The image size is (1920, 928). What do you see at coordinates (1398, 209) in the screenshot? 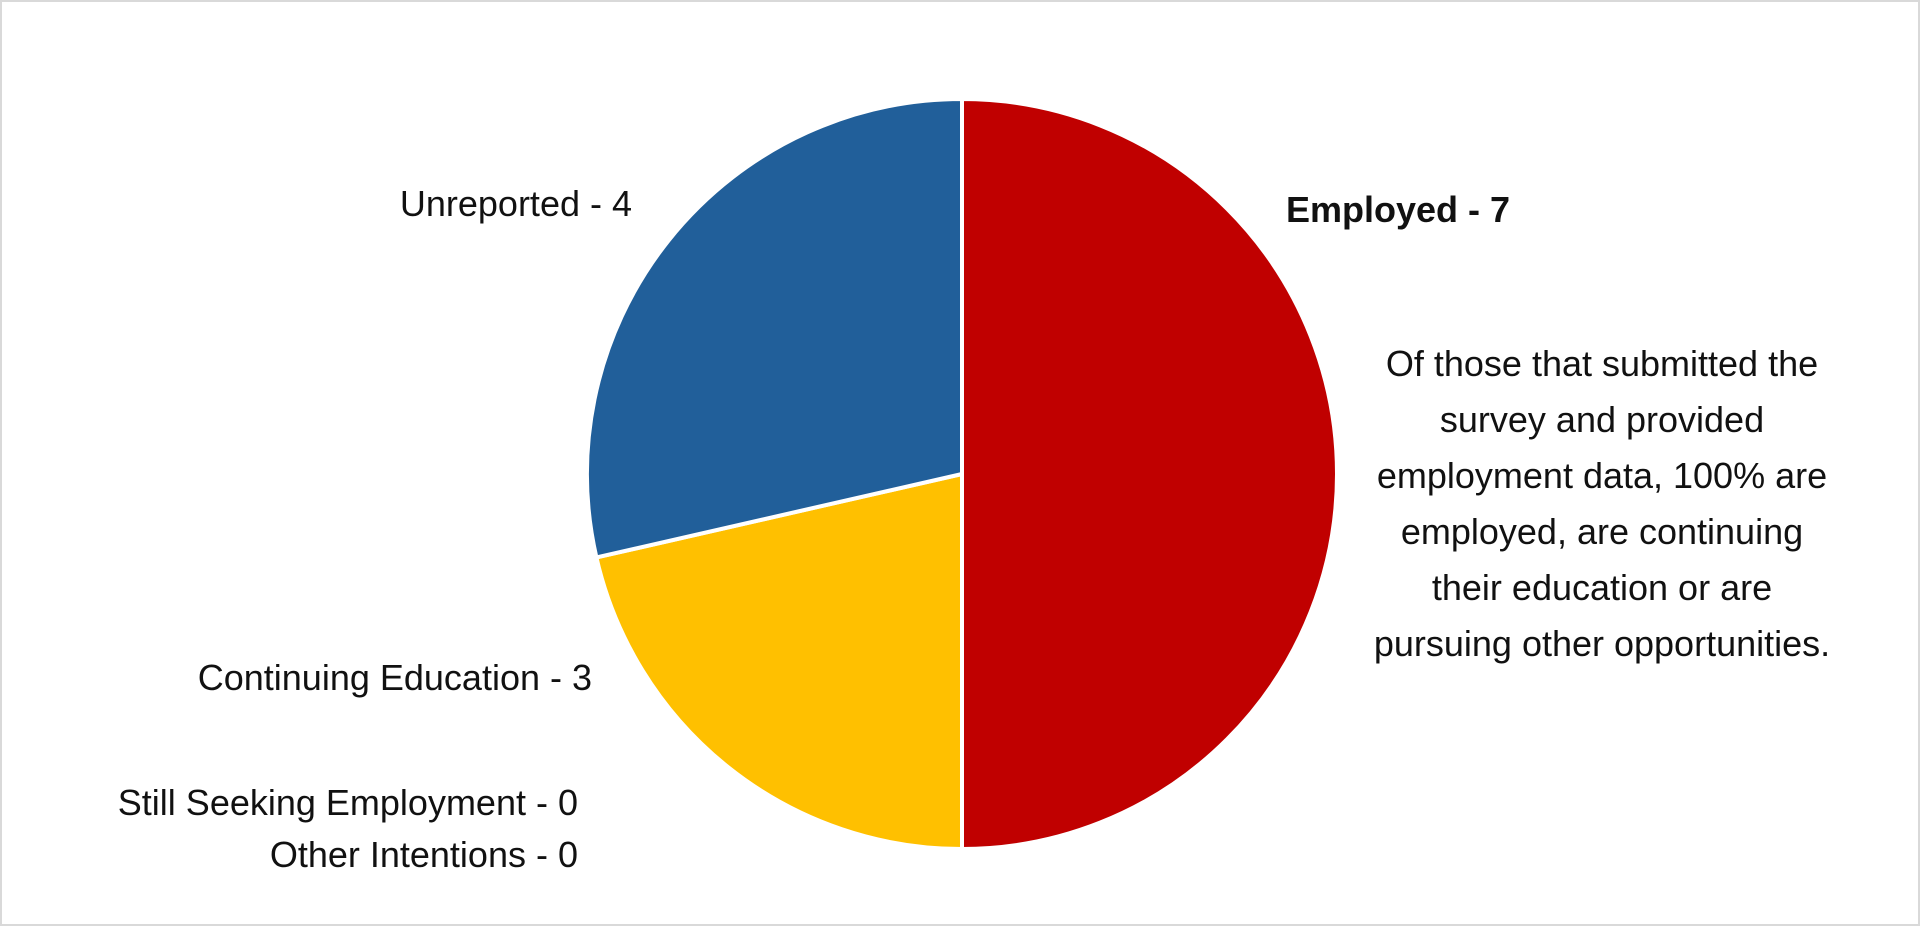
I see `label-employed: Employed - 7` at bounding box center [1398, 209].